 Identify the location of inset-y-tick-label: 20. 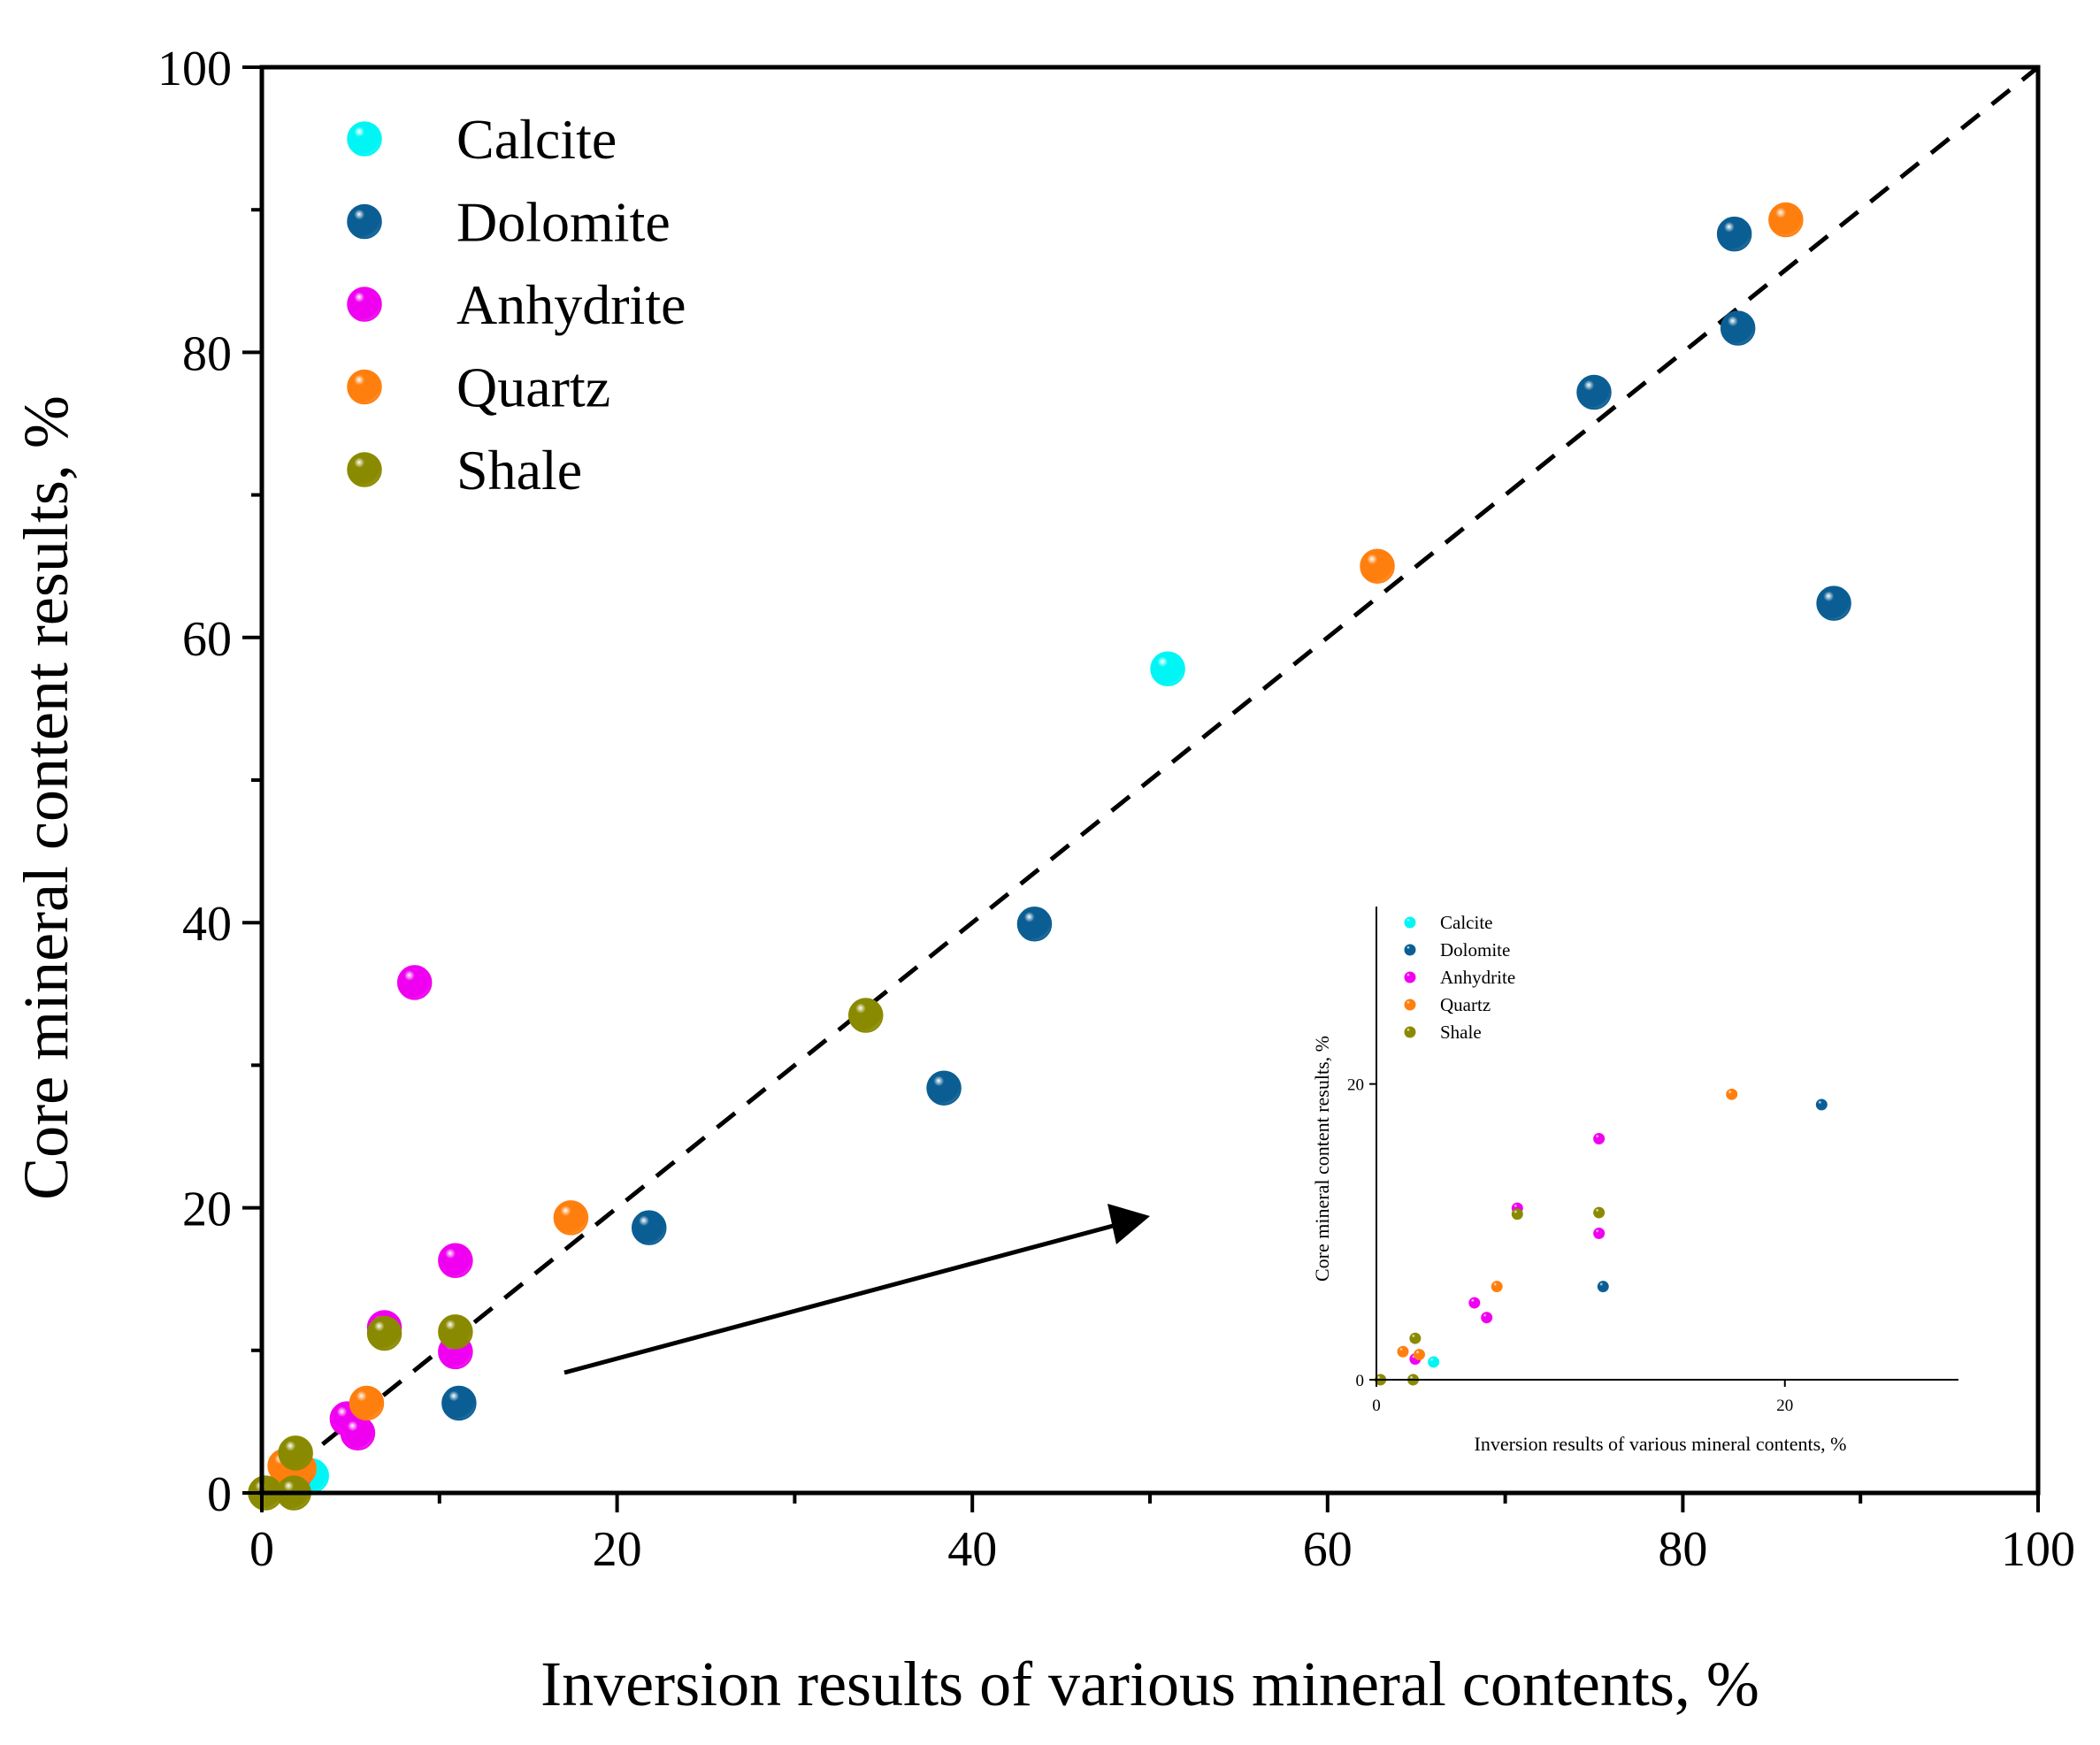
(1355, 1085).